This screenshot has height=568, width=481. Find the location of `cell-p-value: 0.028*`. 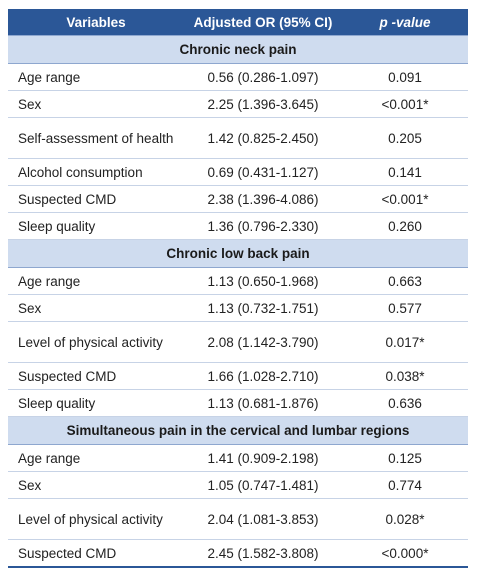

cell-p-value: 0.028* is located at coordinates (405, 519).